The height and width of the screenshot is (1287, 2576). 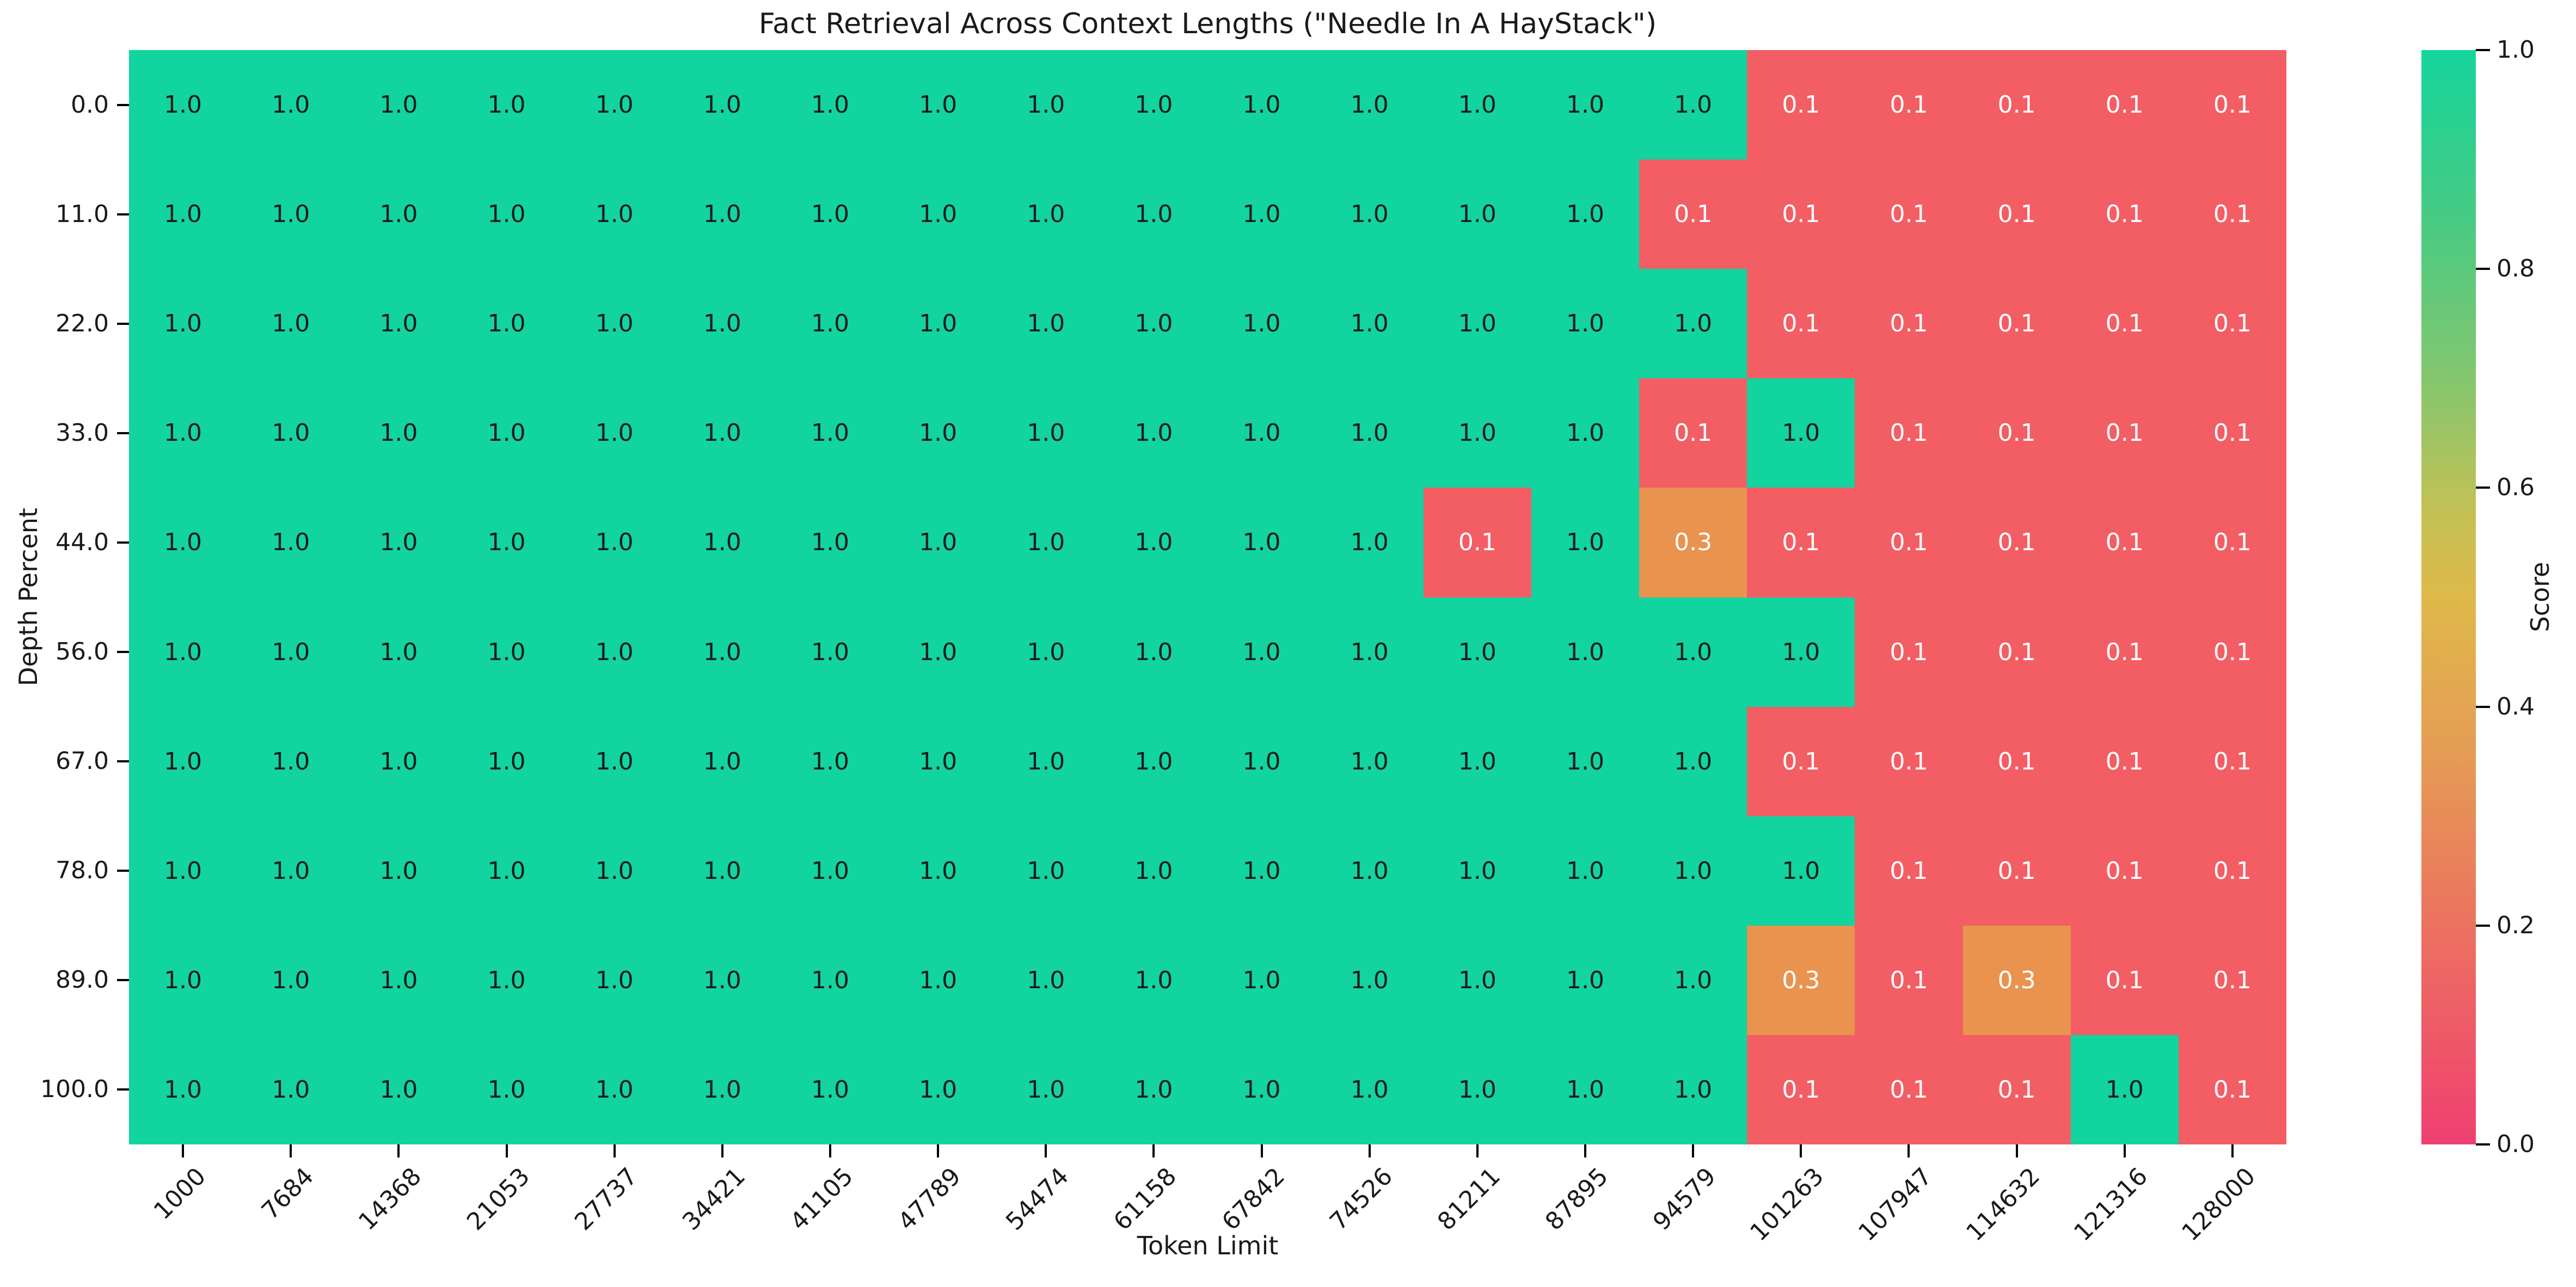 I want to click on heatmap-cell: 0.3, so click(x=1801, y=980).